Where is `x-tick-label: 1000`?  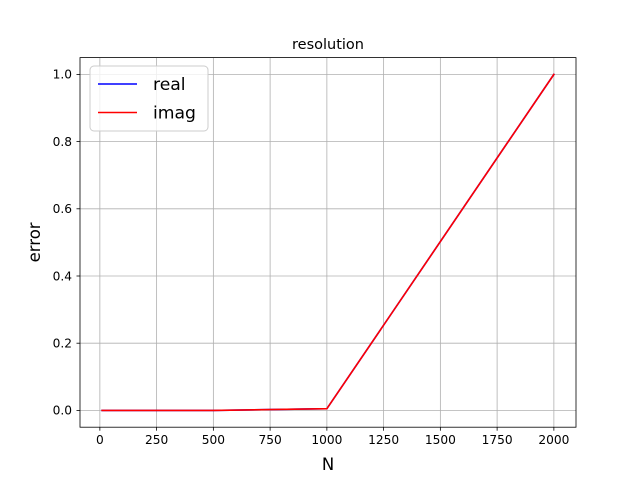
x-tick-label: 1000 is located at coordinates (326, 440).